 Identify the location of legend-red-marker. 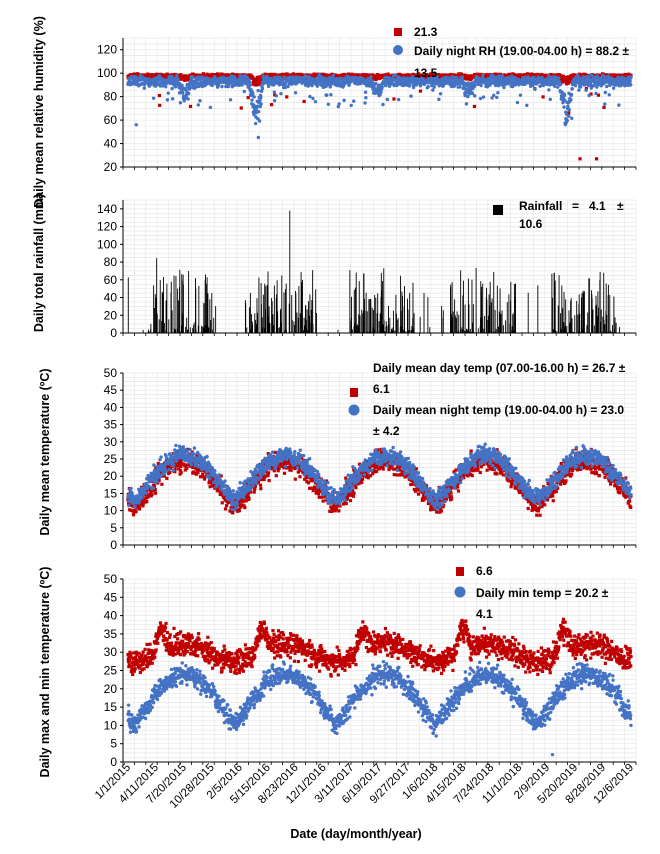
(398, 32).